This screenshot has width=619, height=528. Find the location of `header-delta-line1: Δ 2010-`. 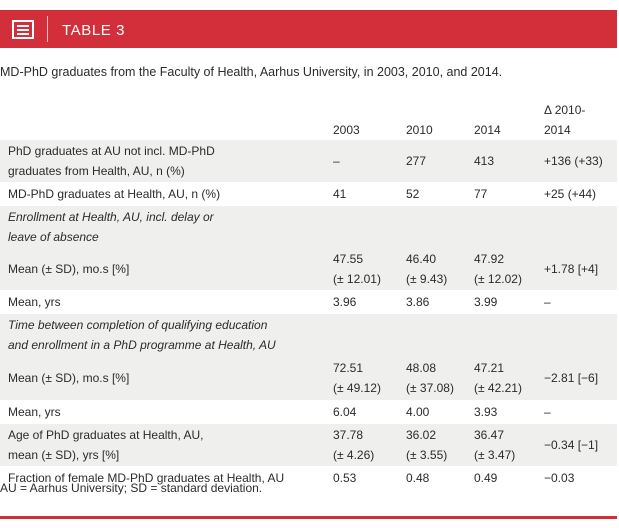

header-delta-line1: Δ 2010- is located at coordinates (565, 110).